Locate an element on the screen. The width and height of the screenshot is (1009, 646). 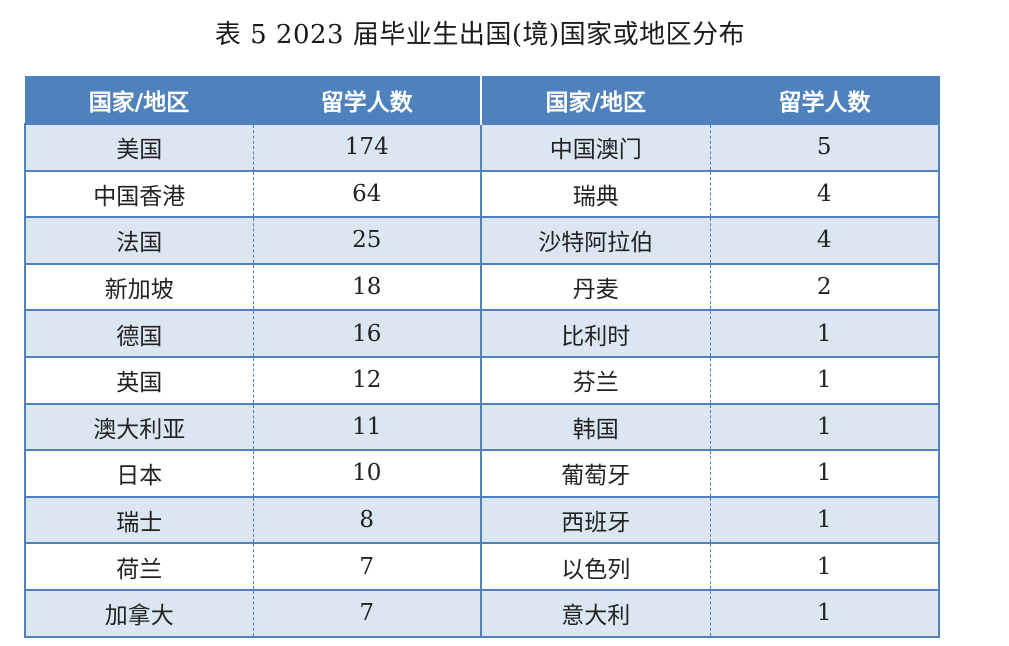
table-row: 澳大利亚 11 韩国 1 is located at coordinates (482, 427).